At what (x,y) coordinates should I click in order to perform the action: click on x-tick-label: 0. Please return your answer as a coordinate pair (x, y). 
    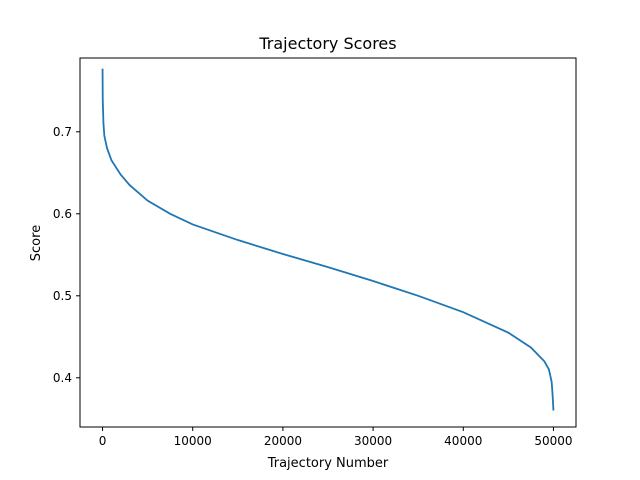
    Looking at the image, I should click on (103, 441).